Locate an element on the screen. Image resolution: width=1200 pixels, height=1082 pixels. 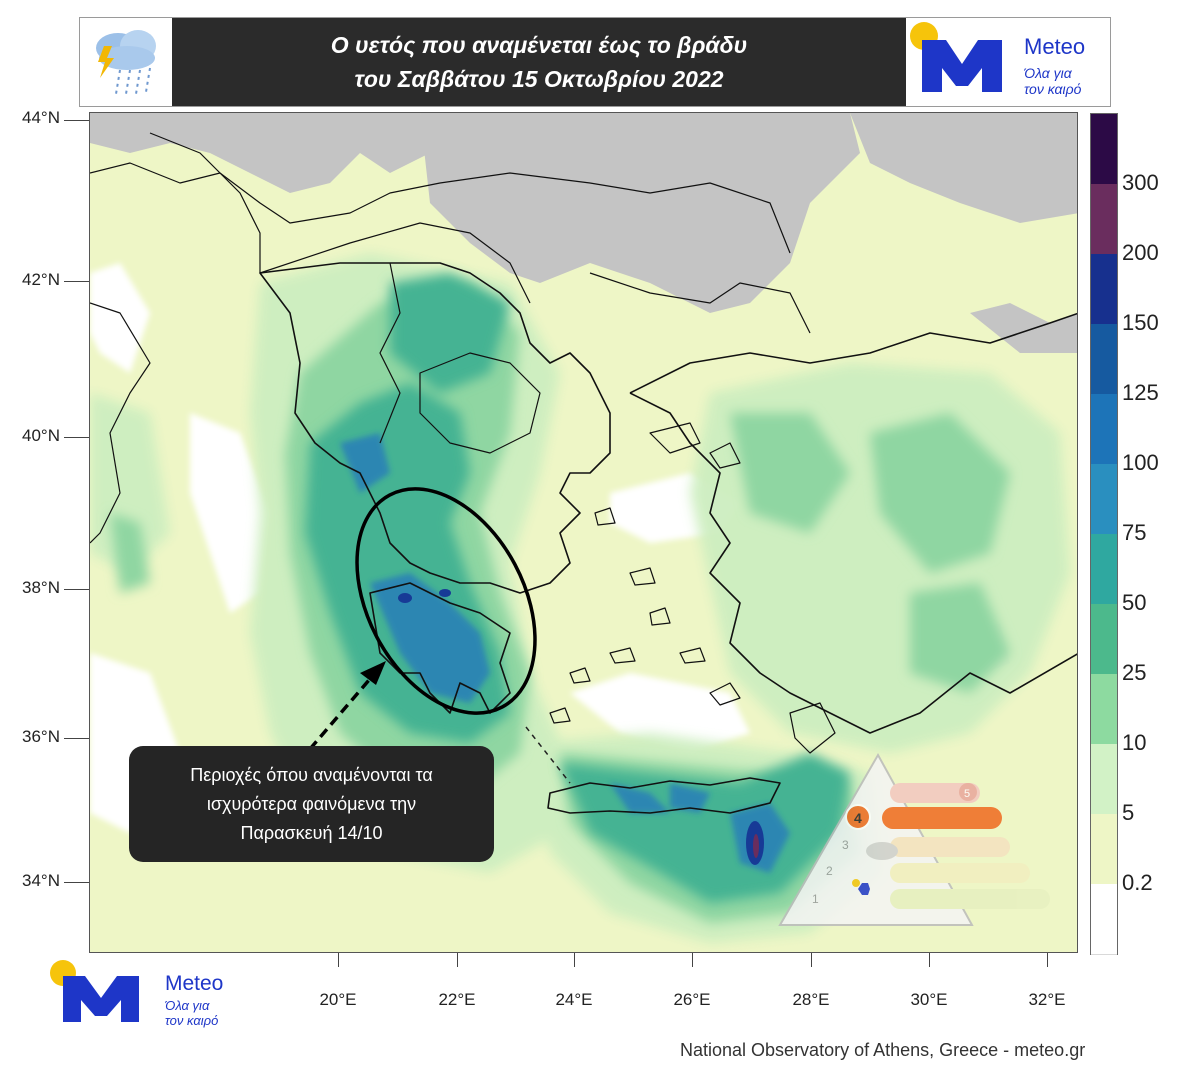
callout-line-3: Παρασκευή 14/10 is located at coordinates (311, 832).